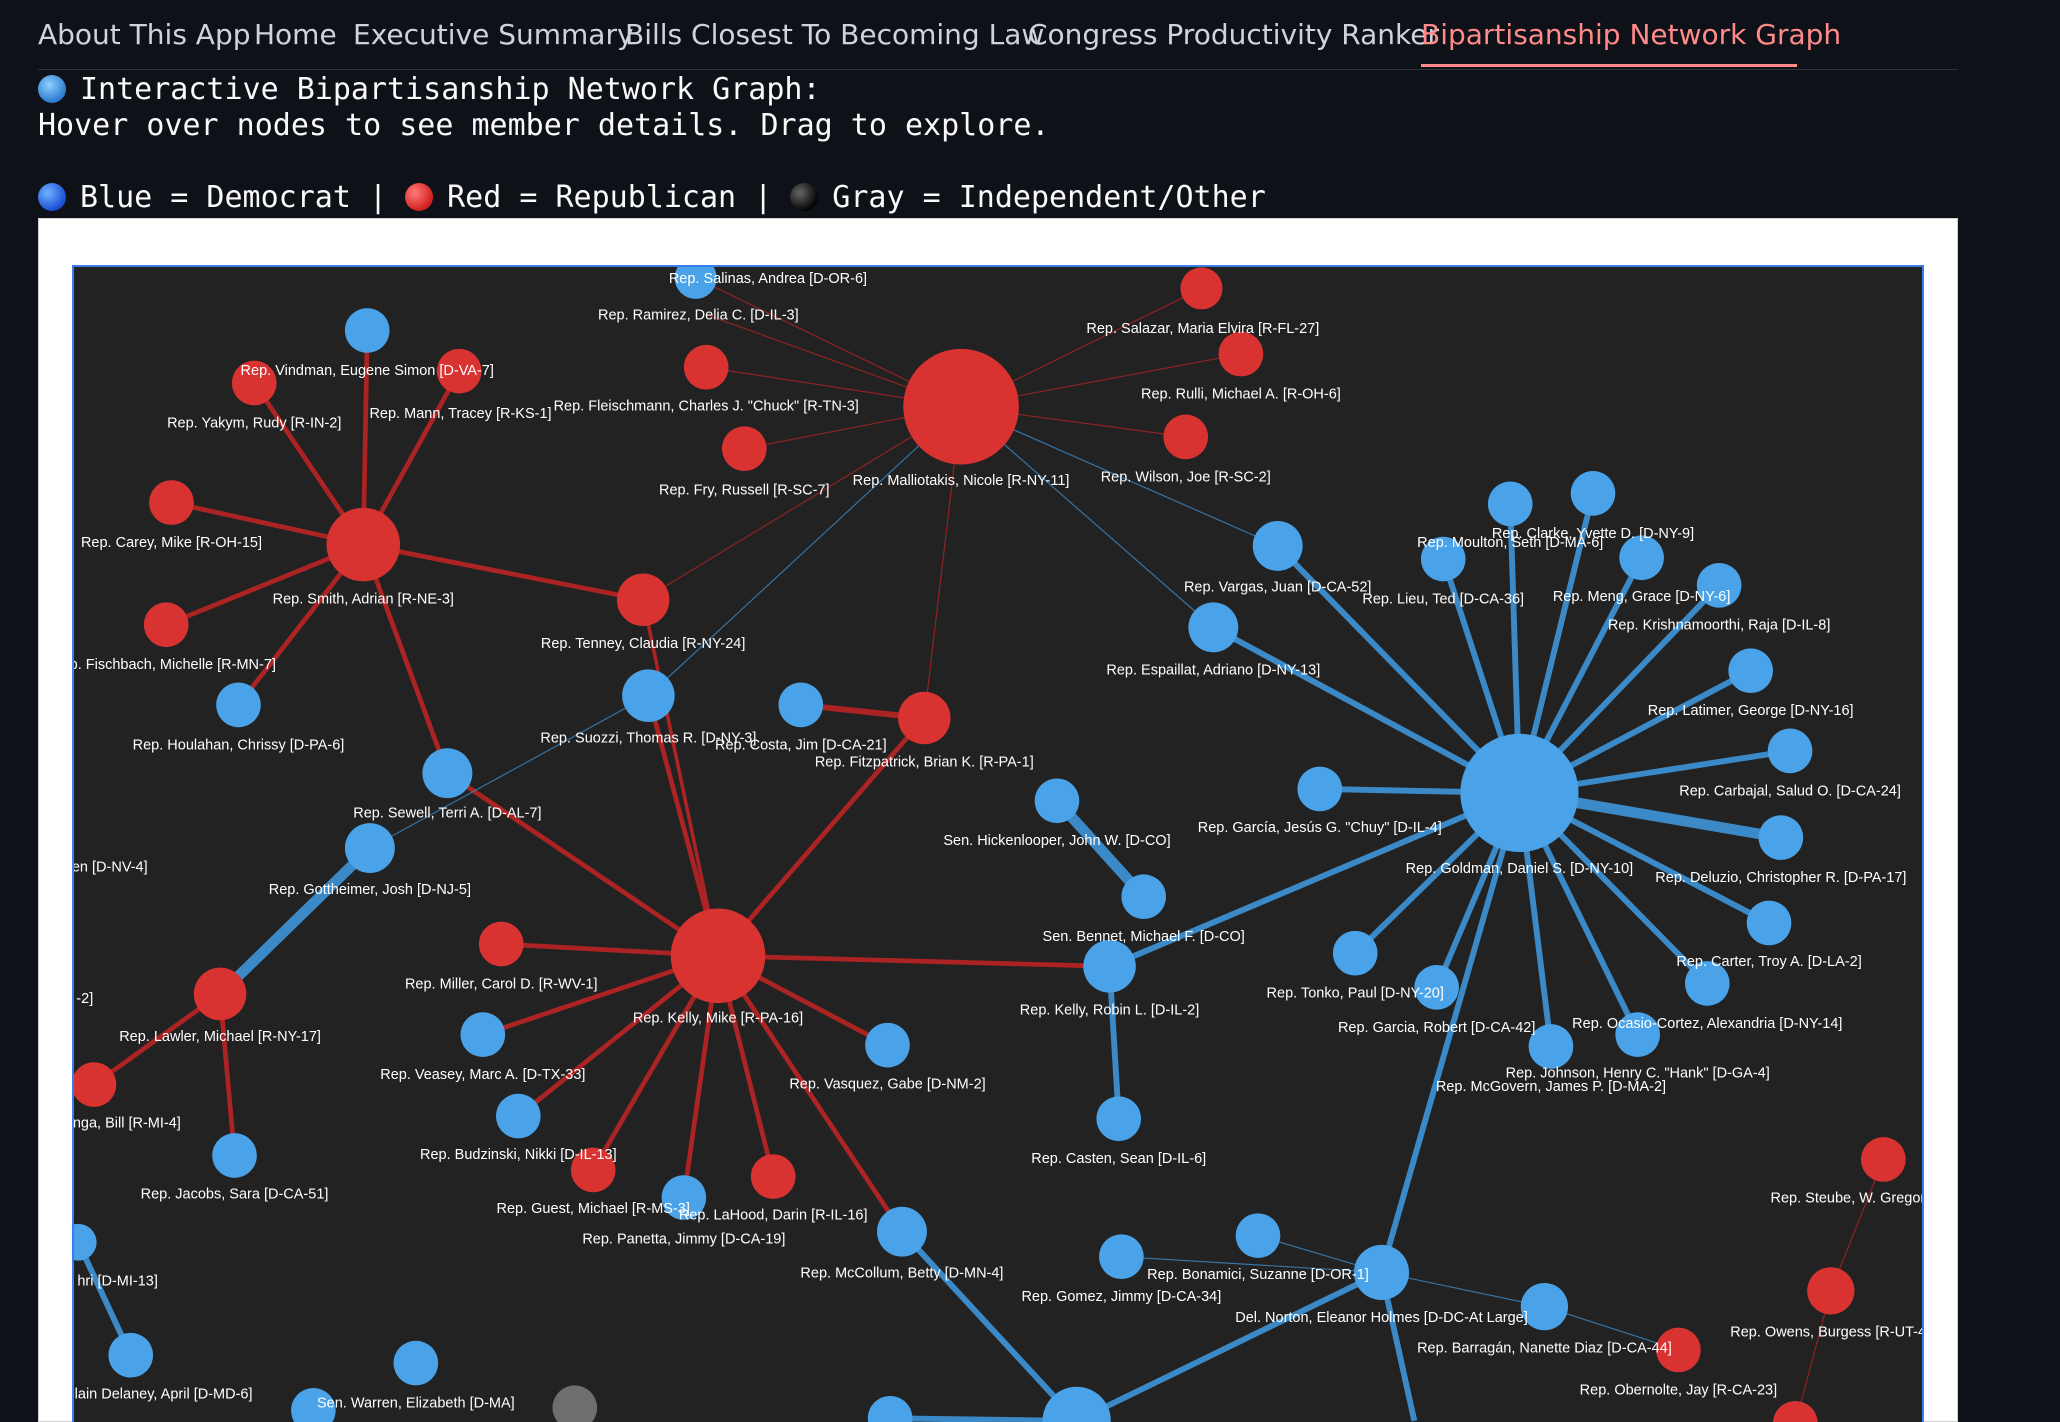 The image size is (2060, 1422). I want to click on node-label: Rep. Espaillat, Adriano [D-NY-13], so click(1213, 670).